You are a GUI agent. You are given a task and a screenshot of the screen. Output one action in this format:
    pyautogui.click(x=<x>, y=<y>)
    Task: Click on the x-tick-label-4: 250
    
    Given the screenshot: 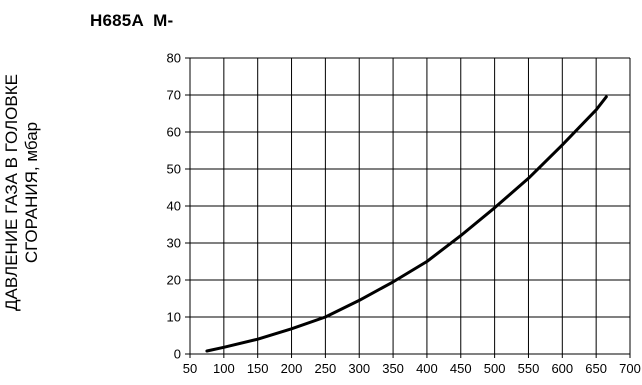 What is the action you would take?
    pyautogui.click(x=326, y=368)
    